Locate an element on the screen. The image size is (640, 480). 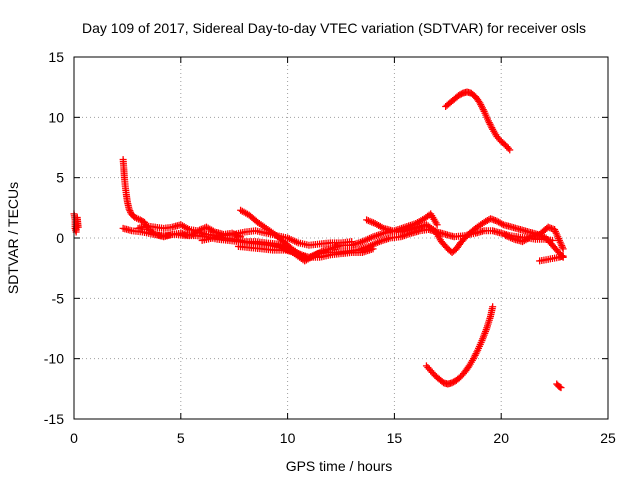
x-tick-label: 25 is located at coordinates (608, 438).